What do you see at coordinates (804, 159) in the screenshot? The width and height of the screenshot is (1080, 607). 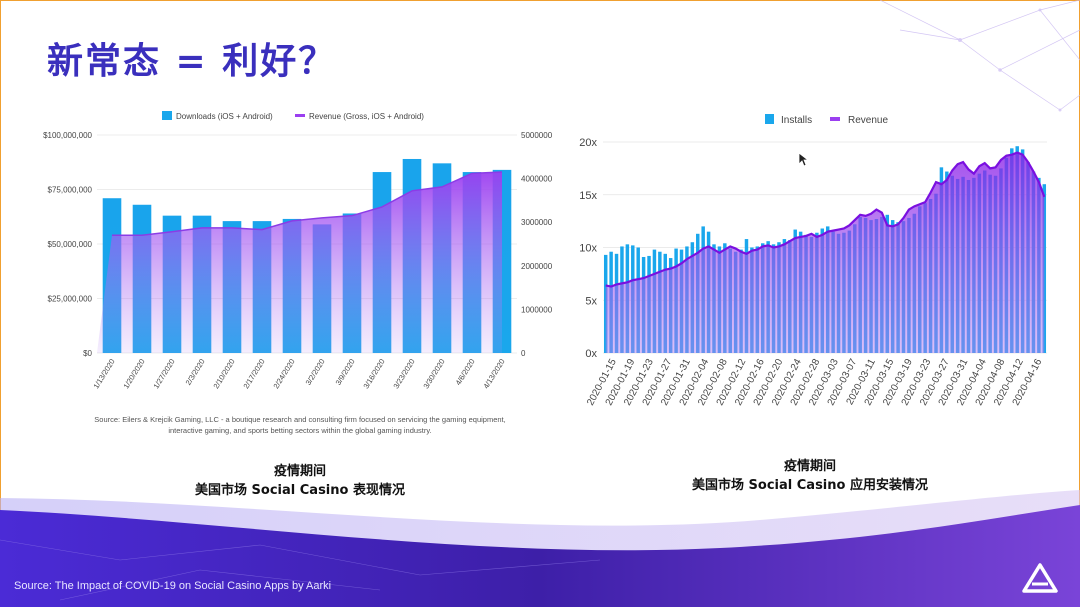 I see `mouse-pointer-icon` at bounding box center [804, 159].